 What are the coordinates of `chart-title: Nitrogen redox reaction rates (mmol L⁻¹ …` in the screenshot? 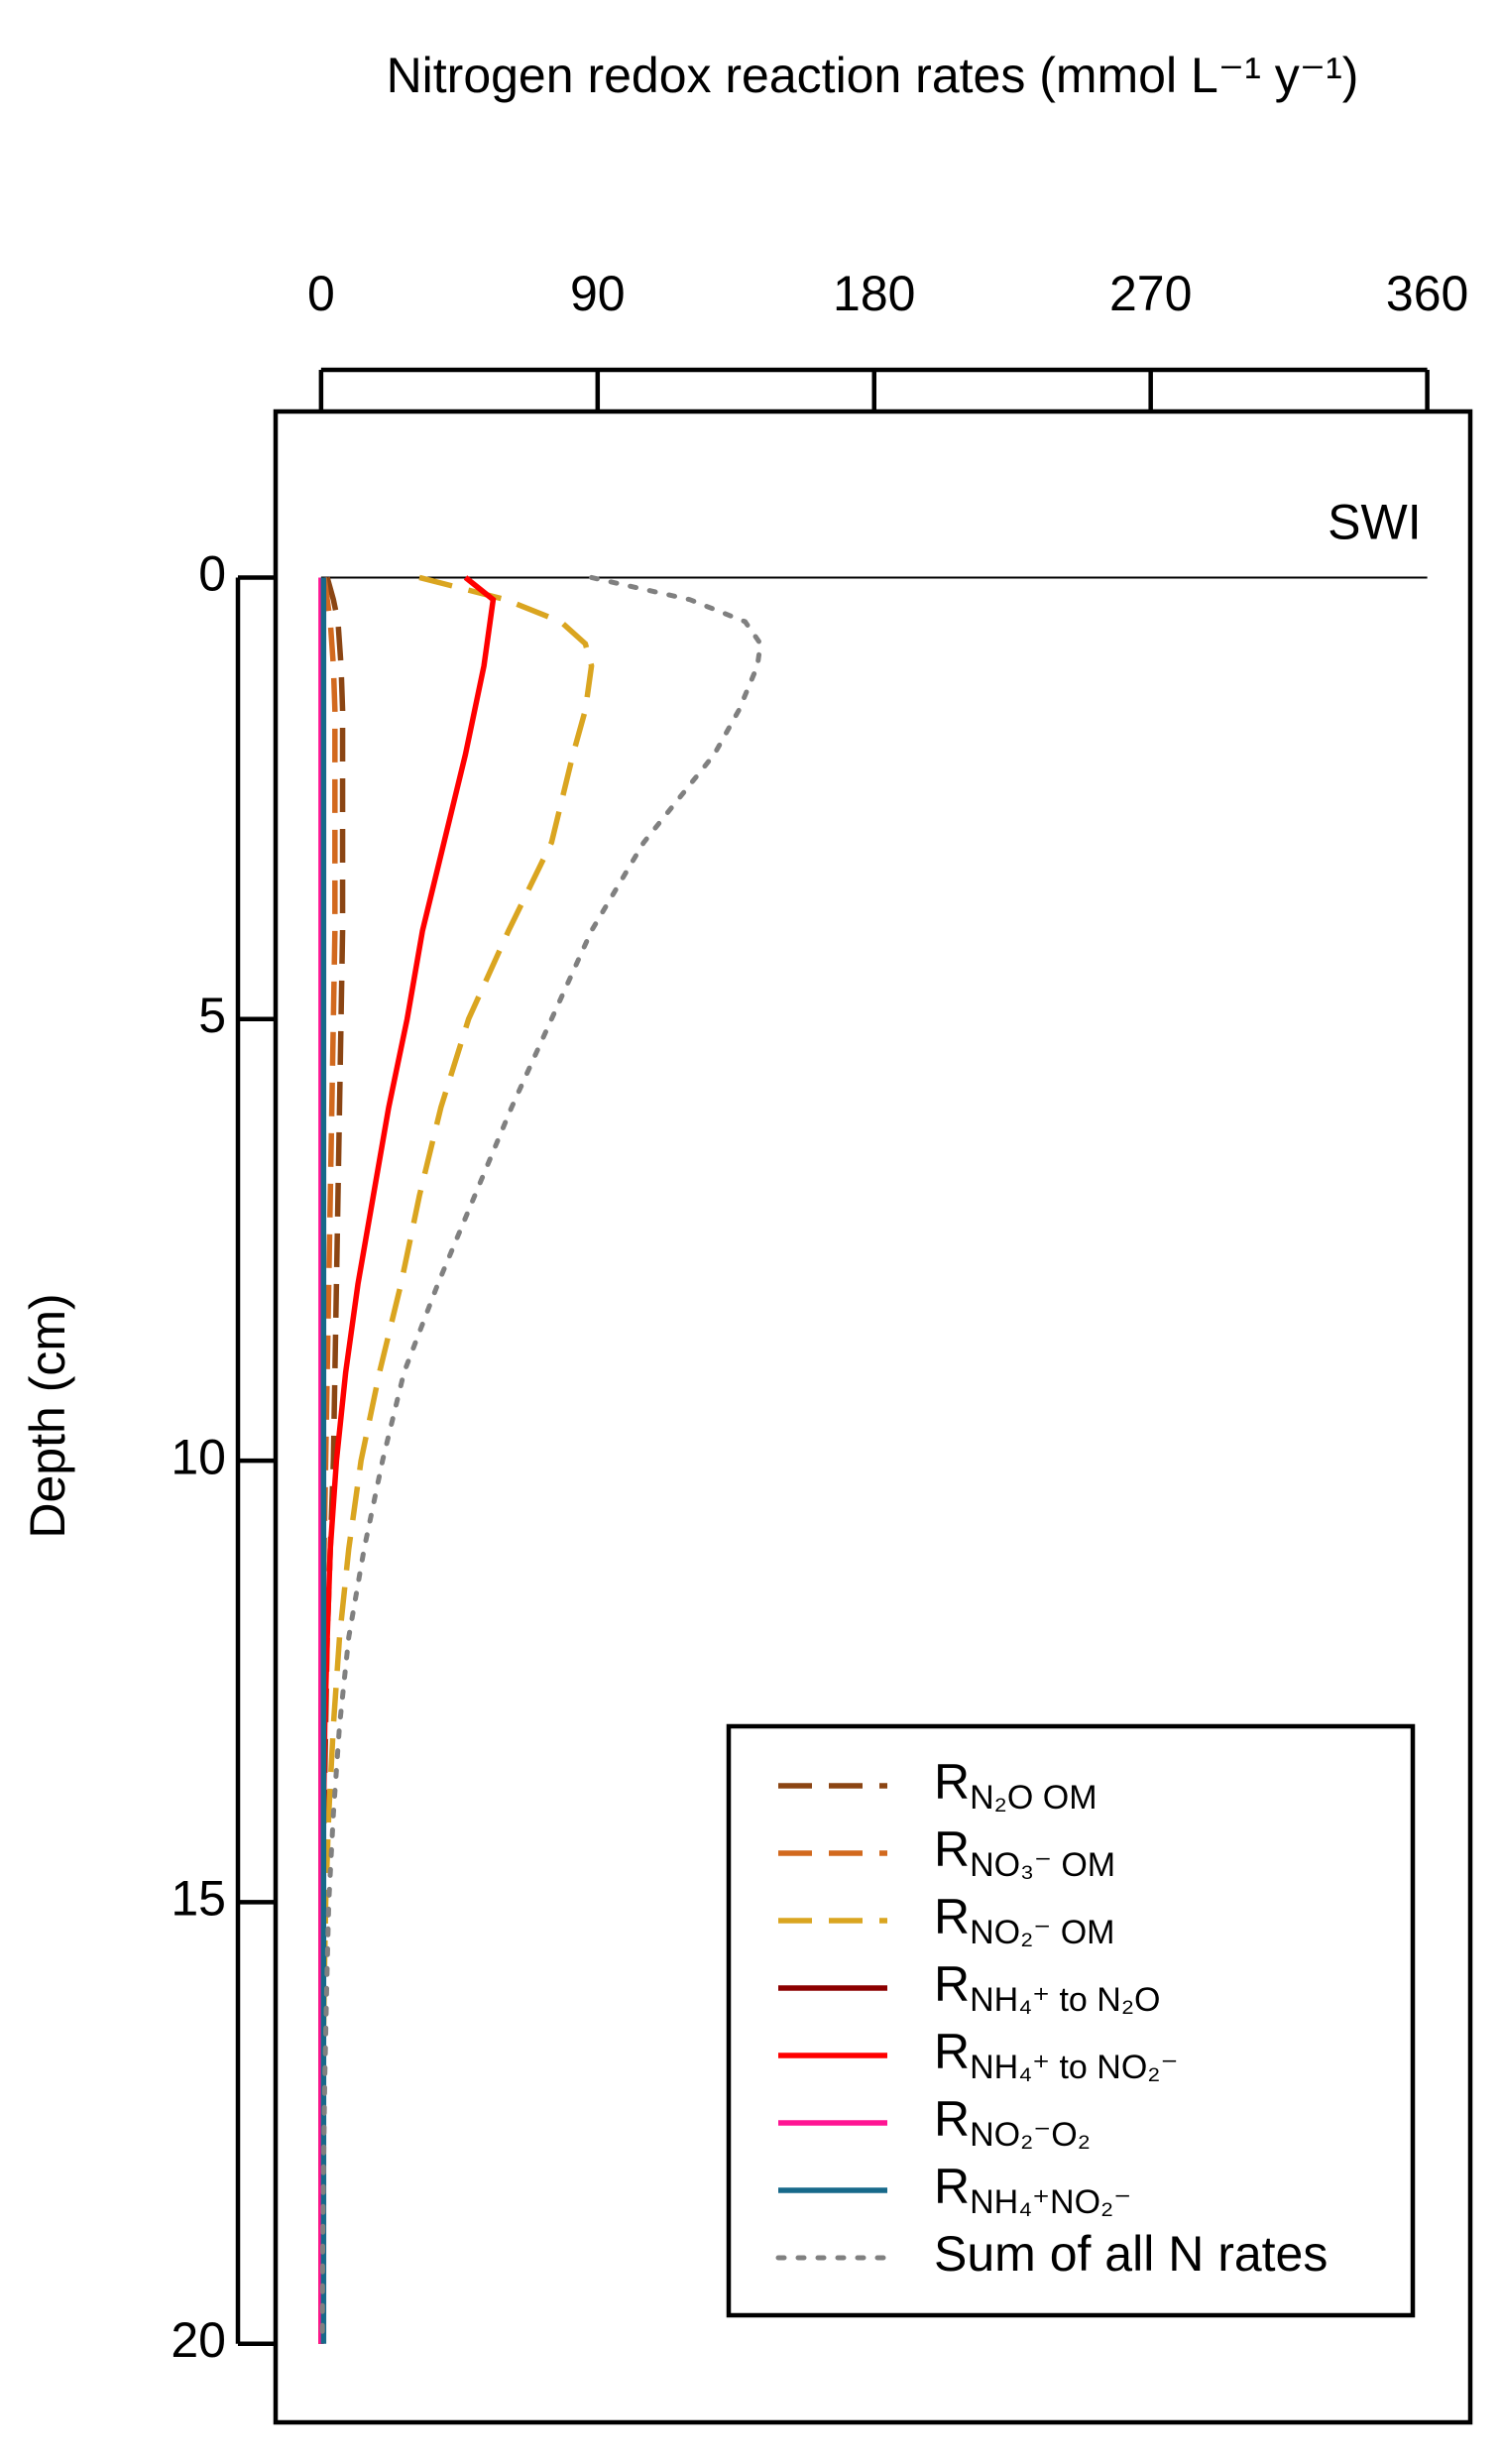 It's located at (873, 75).